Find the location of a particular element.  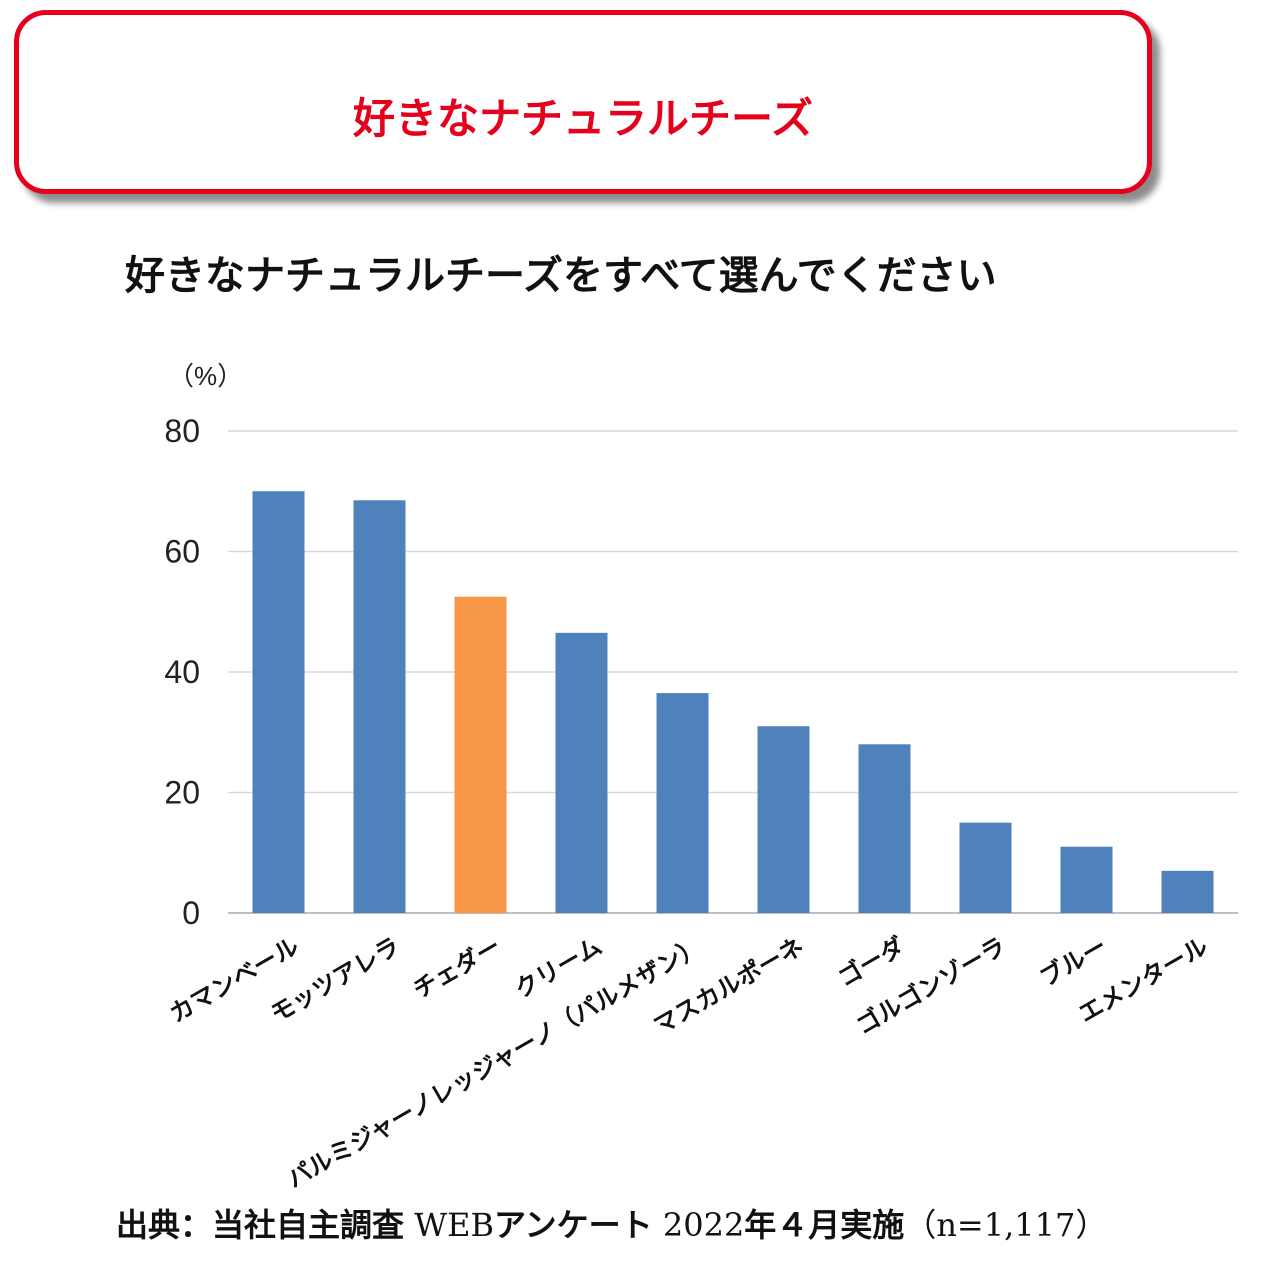

banner-title: 好きなナチュラルチーズ is located at coordinates (583, 118).